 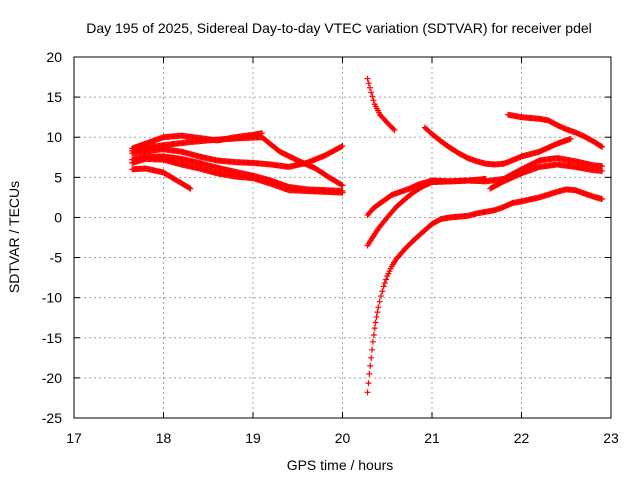 What do you see at coordinates (555, 130) in the screenshot?
I see `series-arc-i` at bounding box center [555, 130].